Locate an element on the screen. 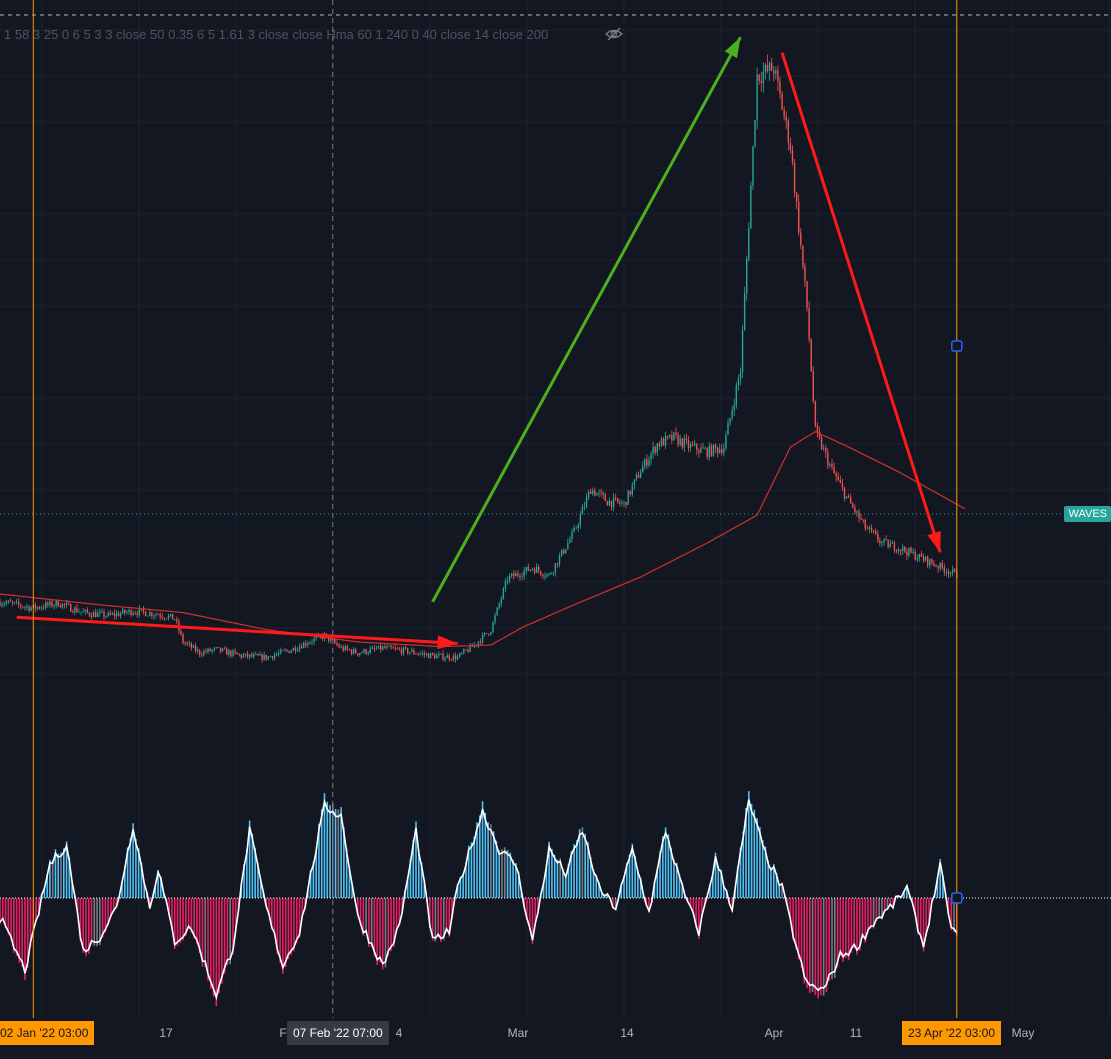 Image resolution: width=1111 pixels, height=1059 pixels. trend-arrow-head is located at coordinates (934, 542).